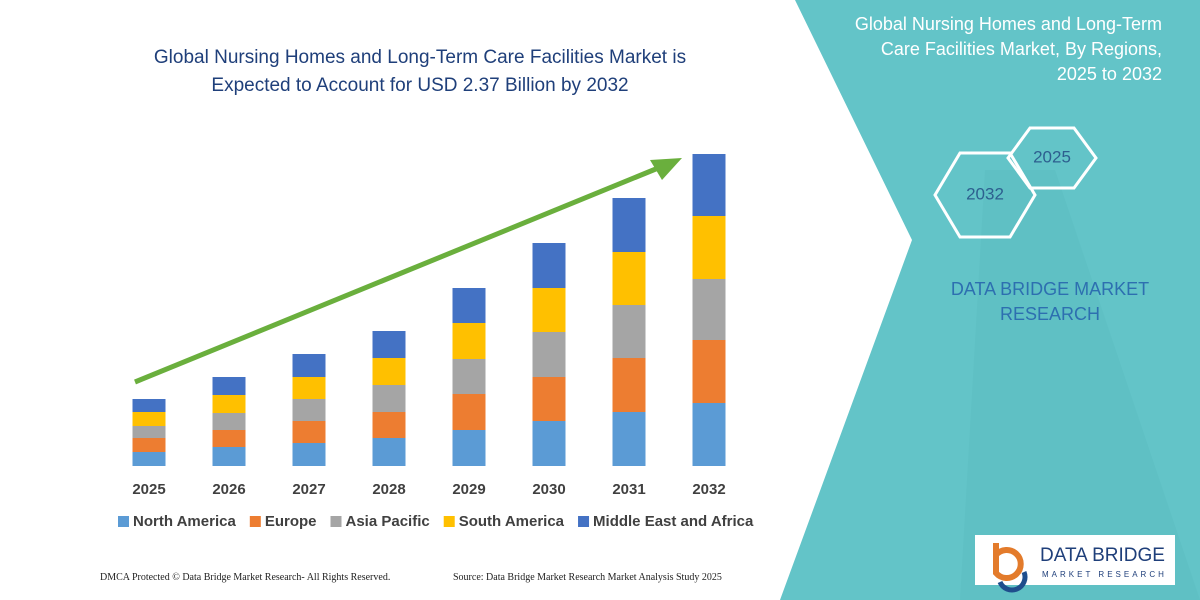 The image size is (1200, 600). Describe the element at coordinates (1104, 574) in the screenshot. I see `logo-tagline: MARKET RESEARCH` at that location.